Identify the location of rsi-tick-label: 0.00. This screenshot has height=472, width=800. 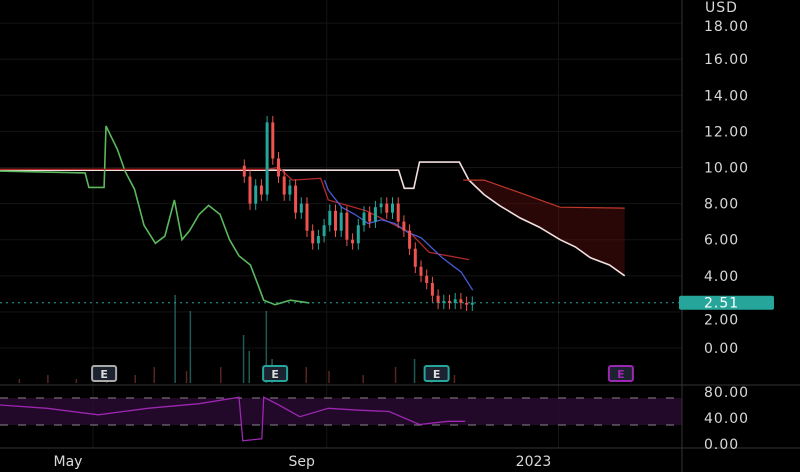
(721, 445).